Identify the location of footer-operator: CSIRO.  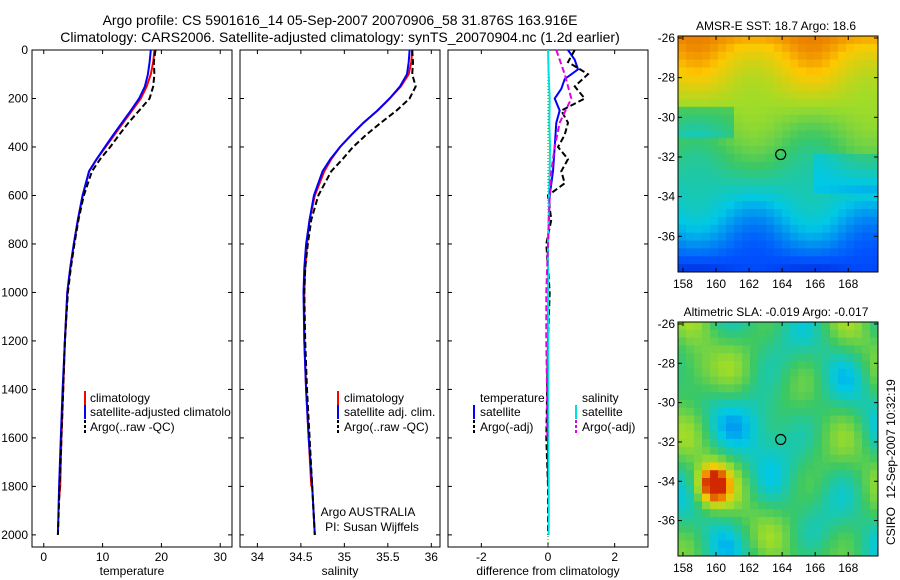
(891, 526).